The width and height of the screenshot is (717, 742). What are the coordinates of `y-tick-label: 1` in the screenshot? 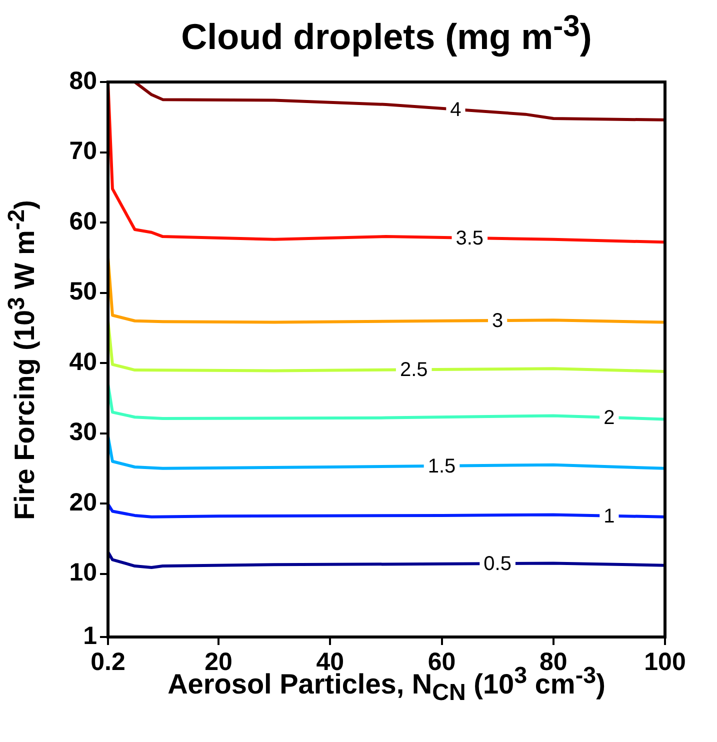 It's located at (90, 636).